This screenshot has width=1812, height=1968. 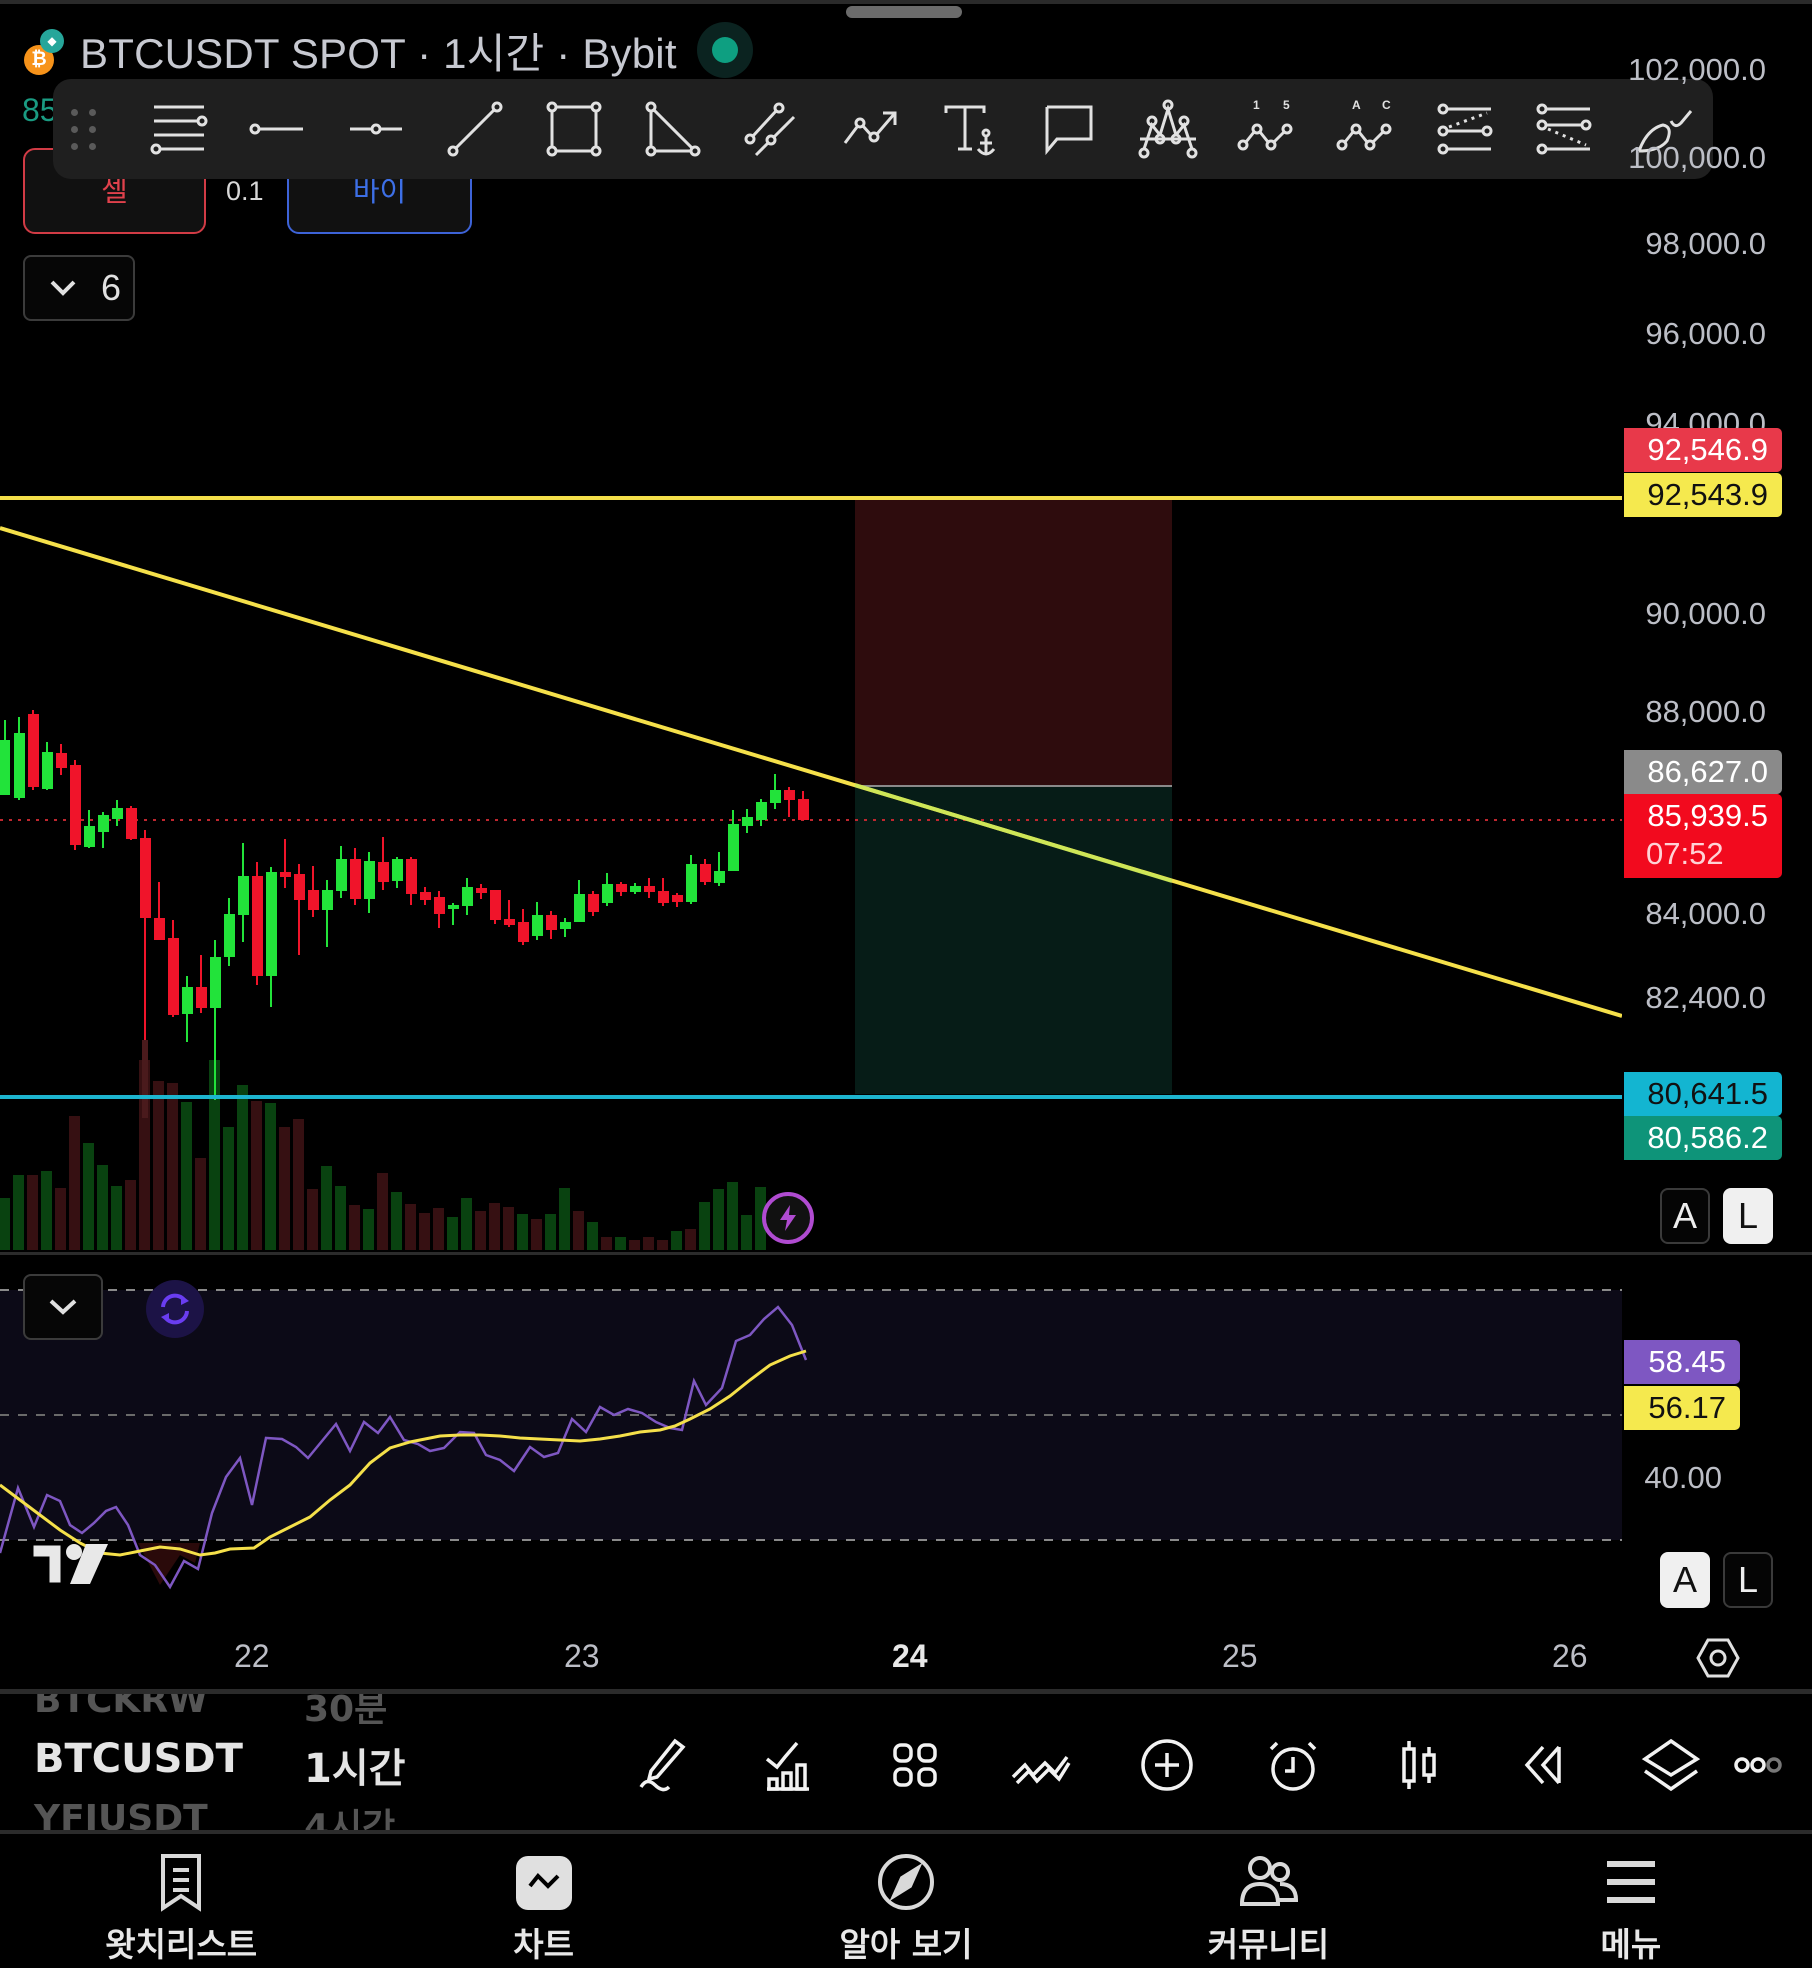 What do you see at coordinates (1748, 1216) in the screenshot?
I see `price-log-scale-button: L` at bounding box center [1748, 1216].